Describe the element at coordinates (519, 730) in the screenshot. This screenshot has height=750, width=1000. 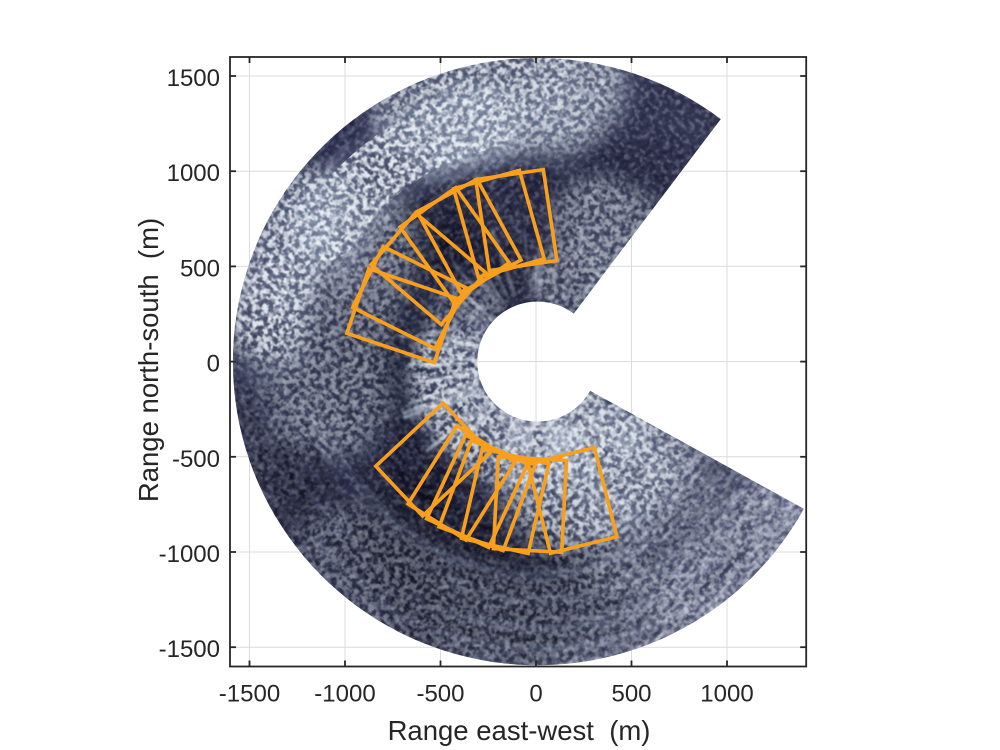
I see `svg-text: Range east-west (m)` at that location.